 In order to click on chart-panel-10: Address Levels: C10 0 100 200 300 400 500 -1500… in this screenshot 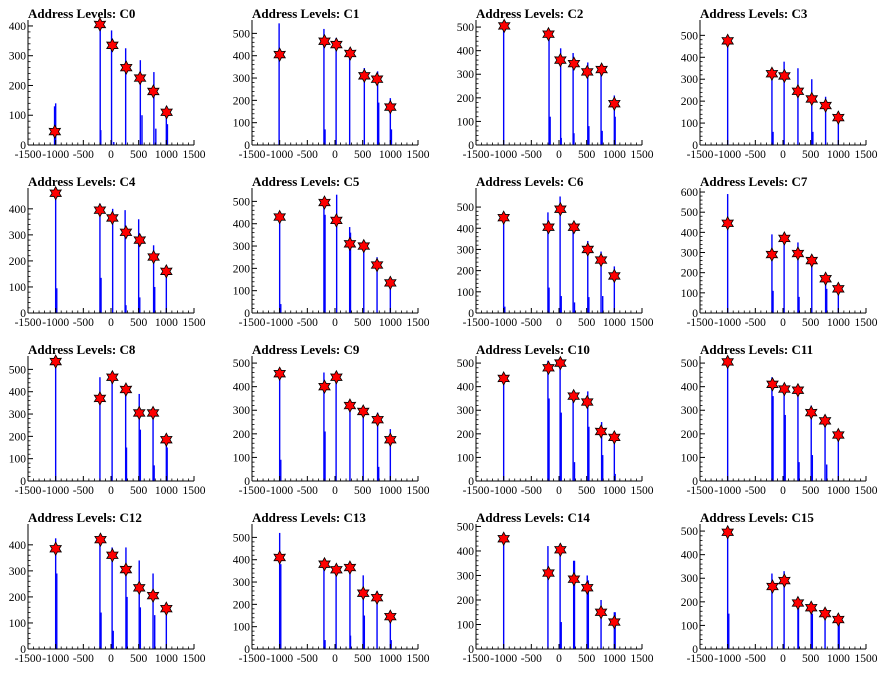, I will do `click(555, 419)`.